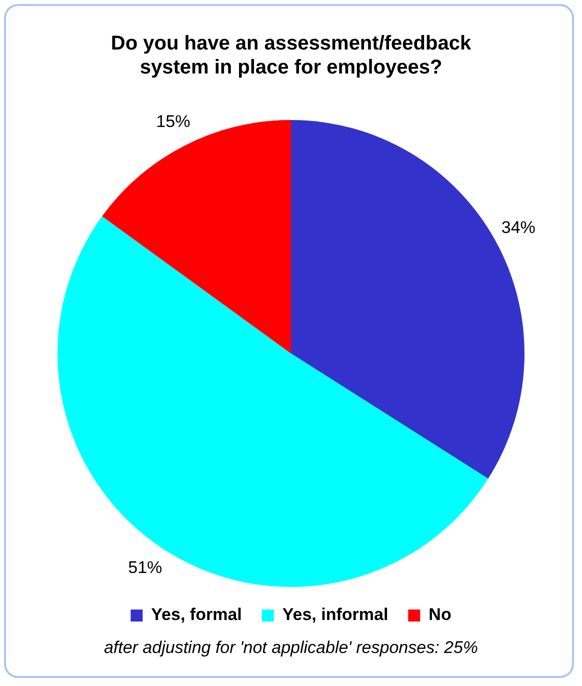 This screenshot has height=686, width=582. I want to click on legend-label: Yes, formal, so click(196, 614).